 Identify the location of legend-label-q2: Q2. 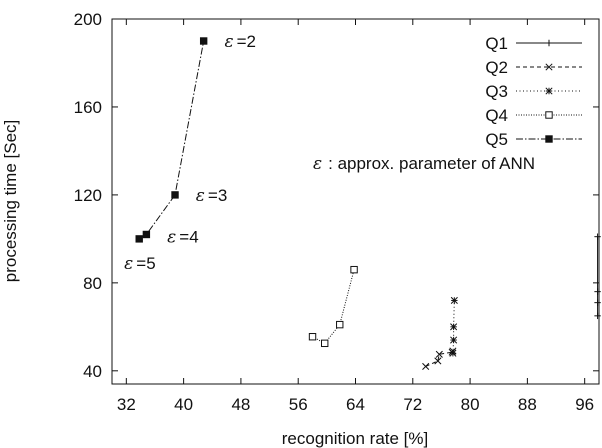
(496, 67).